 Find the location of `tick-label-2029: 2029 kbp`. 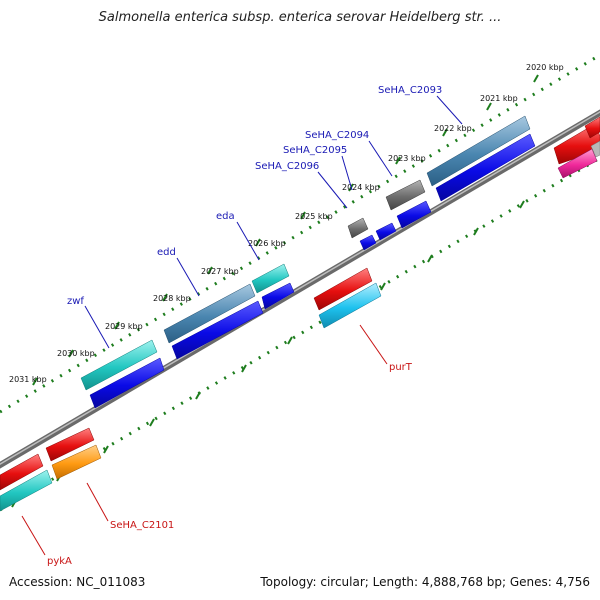

tick-label-2029: 2029 kbp is located at coordinates (124, 326).